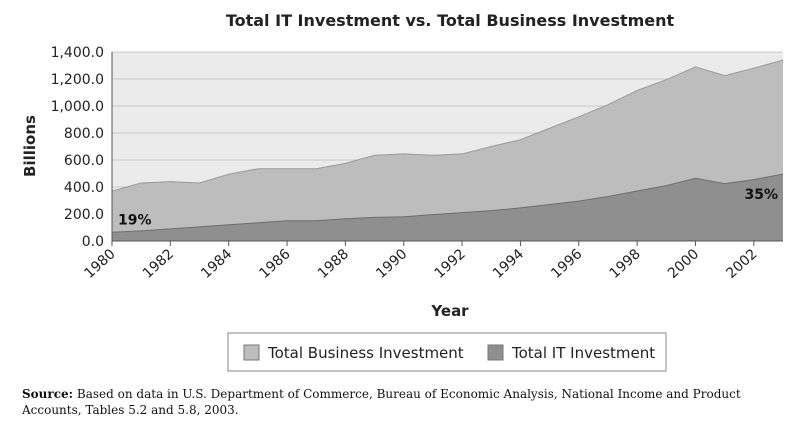 This screenshot has height=440, width=800. What do you see at coordinates (683, 264) in the screenshot?
I see `x-tick-label-10: 2000` at bounding box center [683, 264].